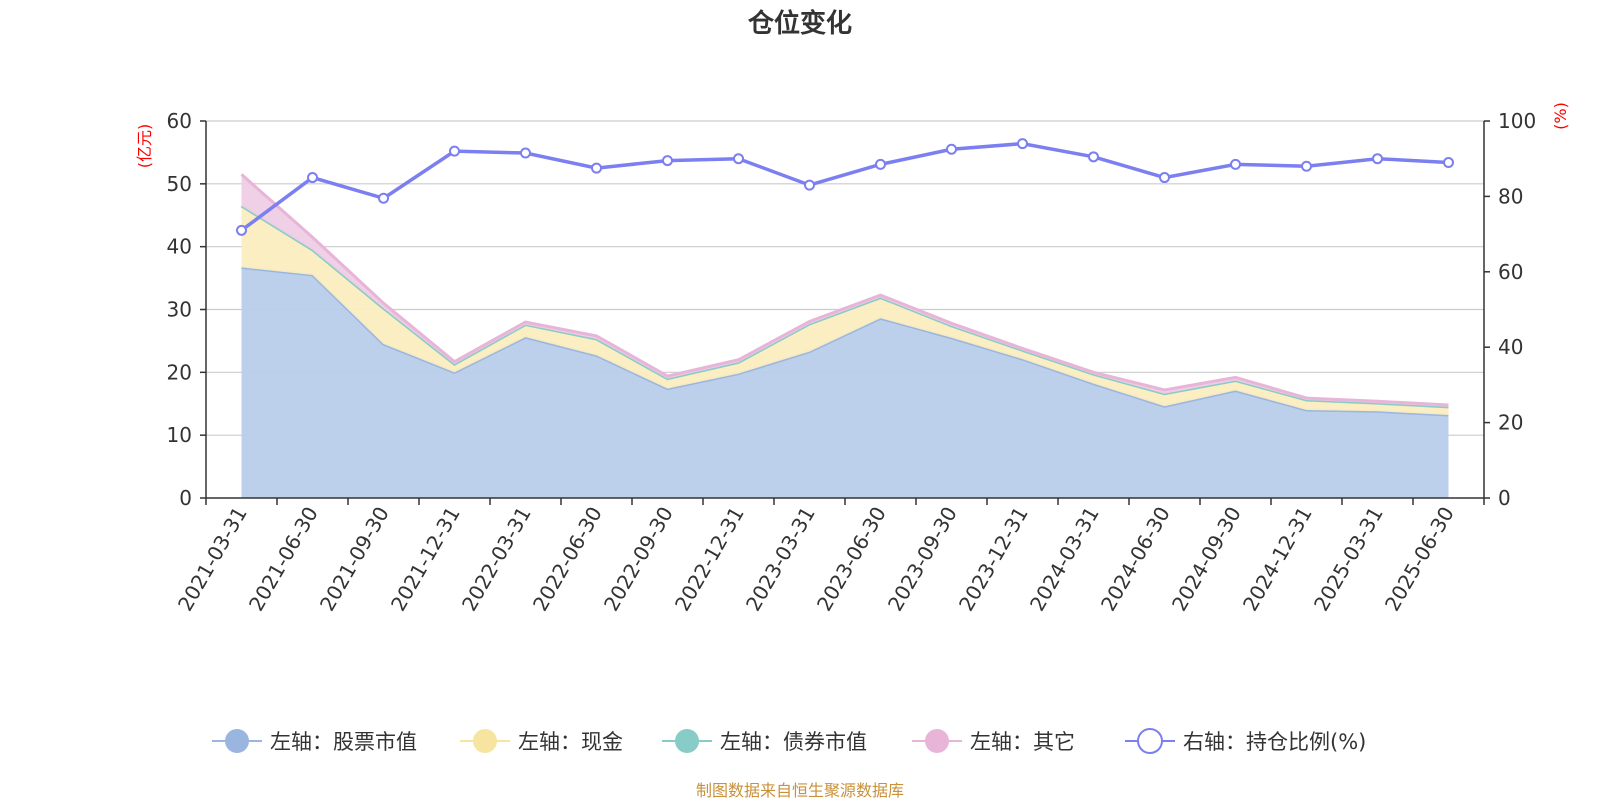 The height and width of the screenshot is (800, 1600). What do you see at coordinates (179, 435) in the screenshot?
I see `left-axis-tick-label: 10` at bounding box center [179, 435].